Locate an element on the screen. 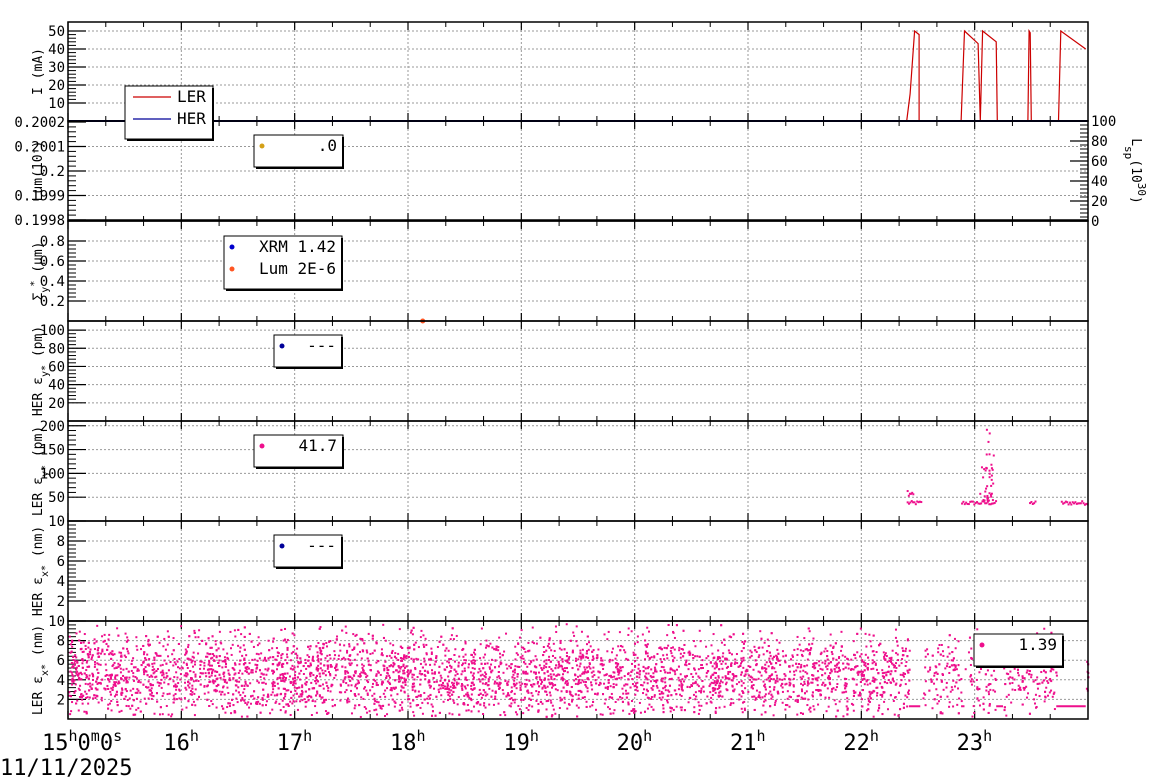 The height and width of the screenshot is (782, 1160). y-tick-label: 10 is located at coordinates (56, 104).